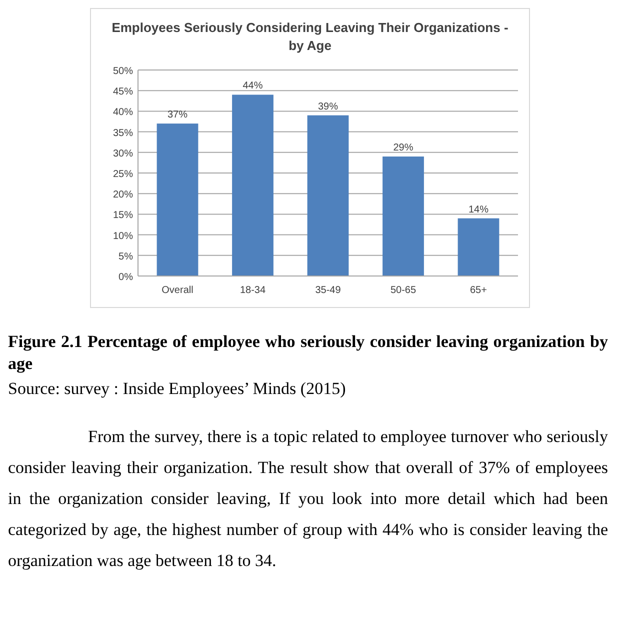 This screenshot has height=625, width=617. What do you see at coordinates (479, 290) in the screenshot?
I see `x-tick-label: 65+` at bounding box center [479, 290].